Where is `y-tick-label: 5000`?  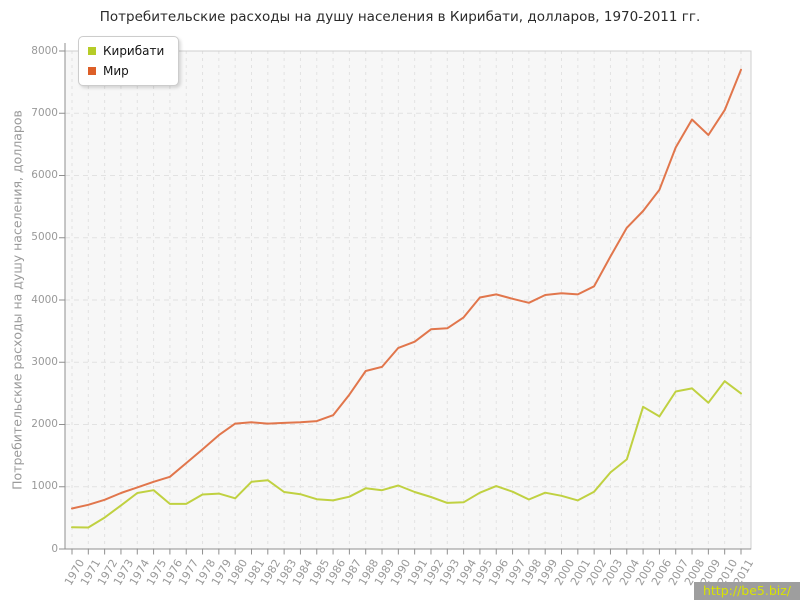 y-tick-label: 5000 is located at coordinates (44, 237).